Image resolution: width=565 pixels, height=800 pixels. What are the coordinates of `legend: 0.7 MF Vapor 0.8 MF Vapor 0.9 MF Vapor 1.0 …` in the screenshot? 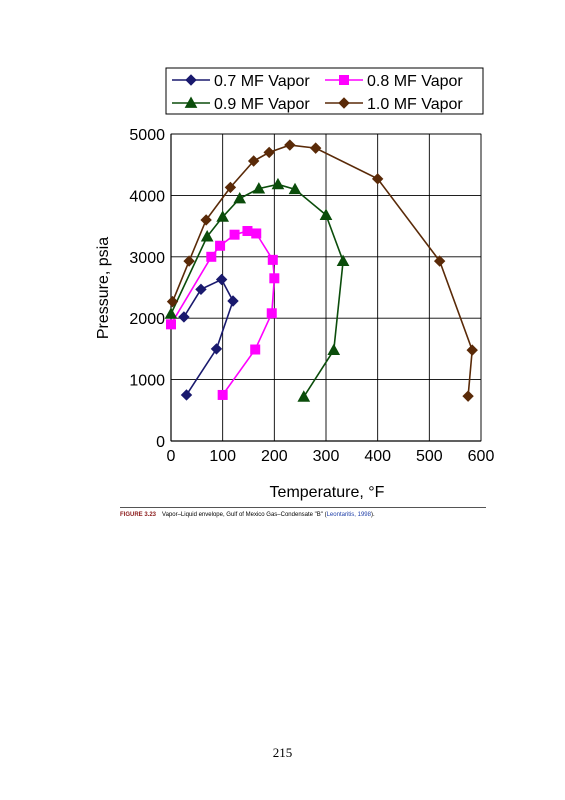 It's located at (324, 91).